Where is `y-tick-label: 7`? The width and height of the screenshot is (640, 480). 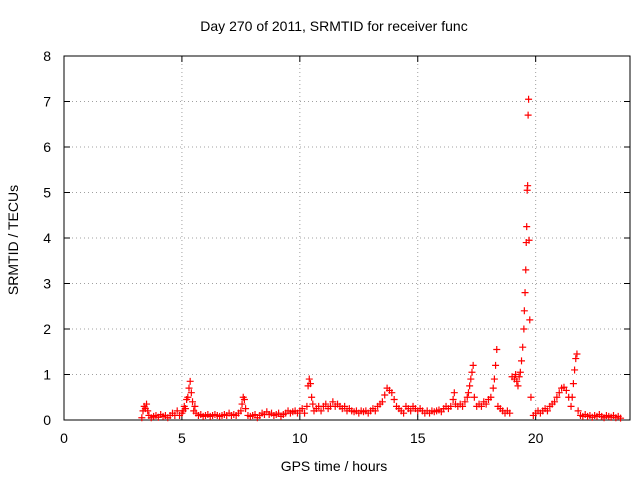 y-tick-label: 7 is located at coordinates (47, 102).